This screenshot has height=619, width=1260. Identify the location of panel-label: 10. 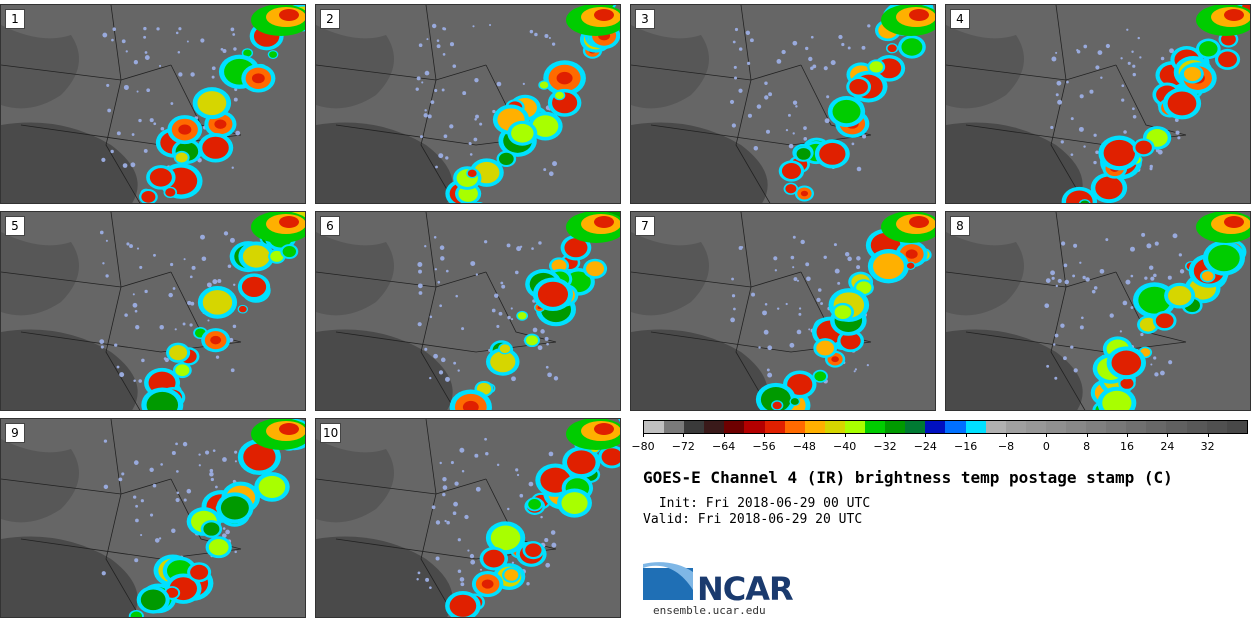
(331, 433).